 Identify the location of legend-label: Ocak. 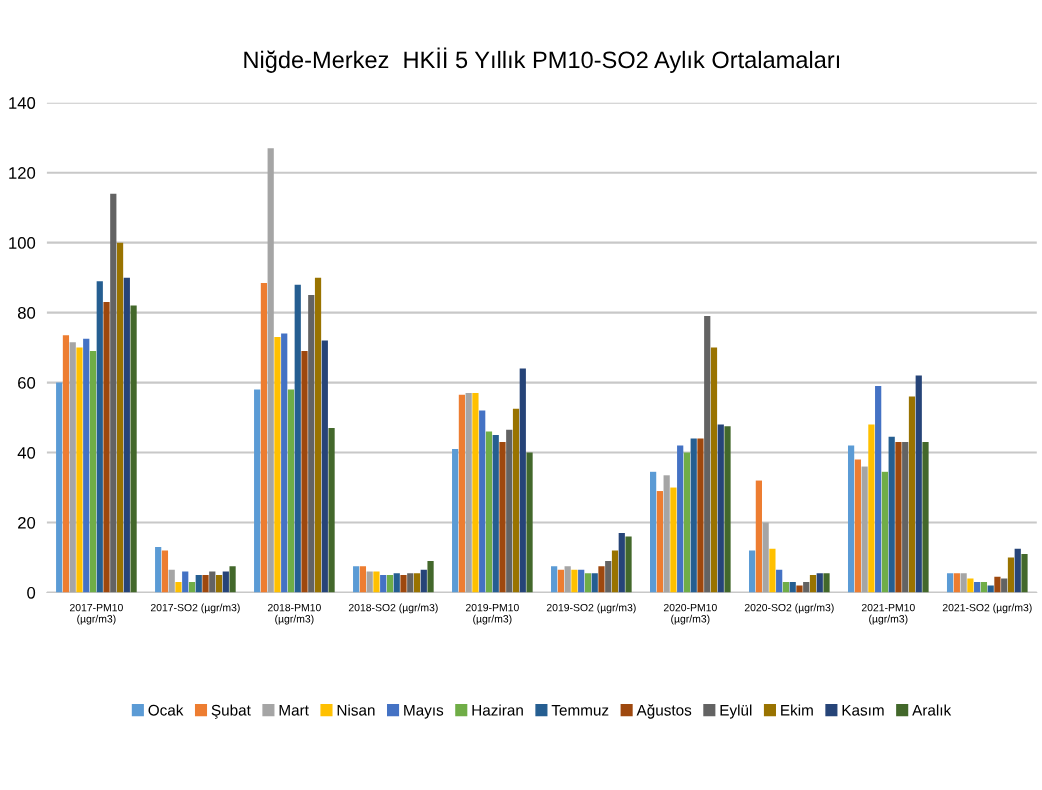
(166, 710).